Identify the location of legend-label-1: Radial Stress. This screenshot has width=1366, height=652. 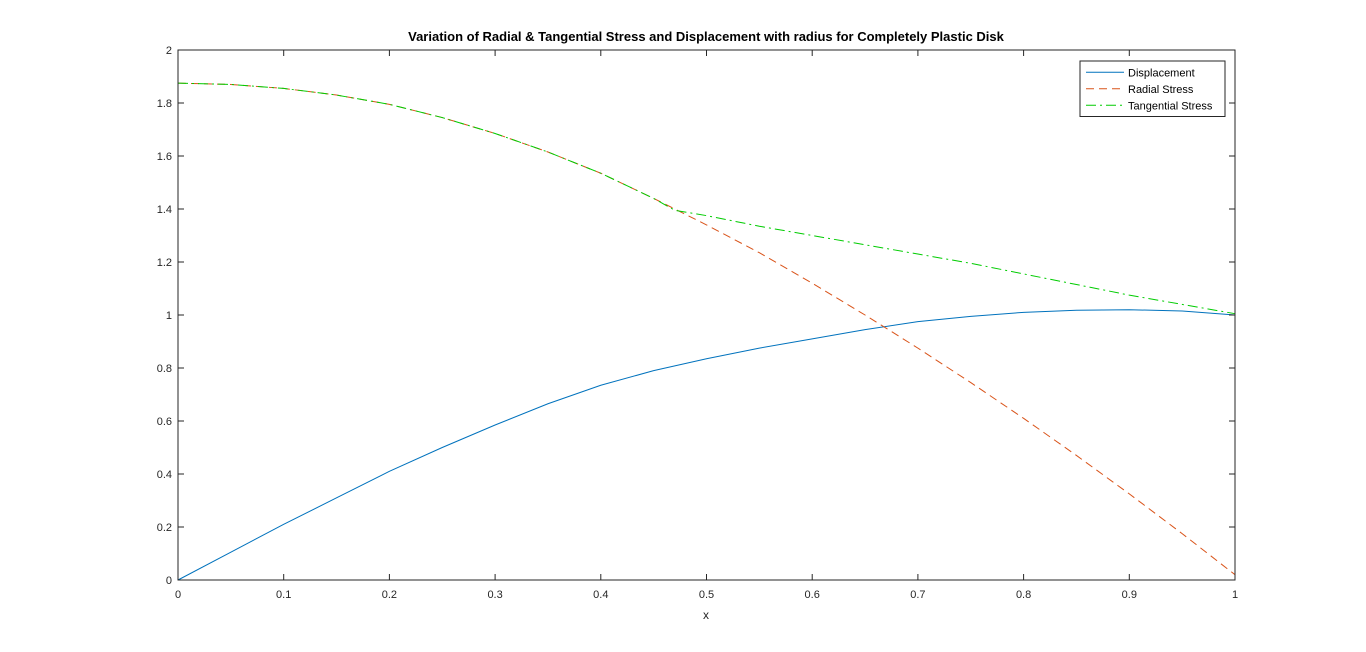
(1161, 90).